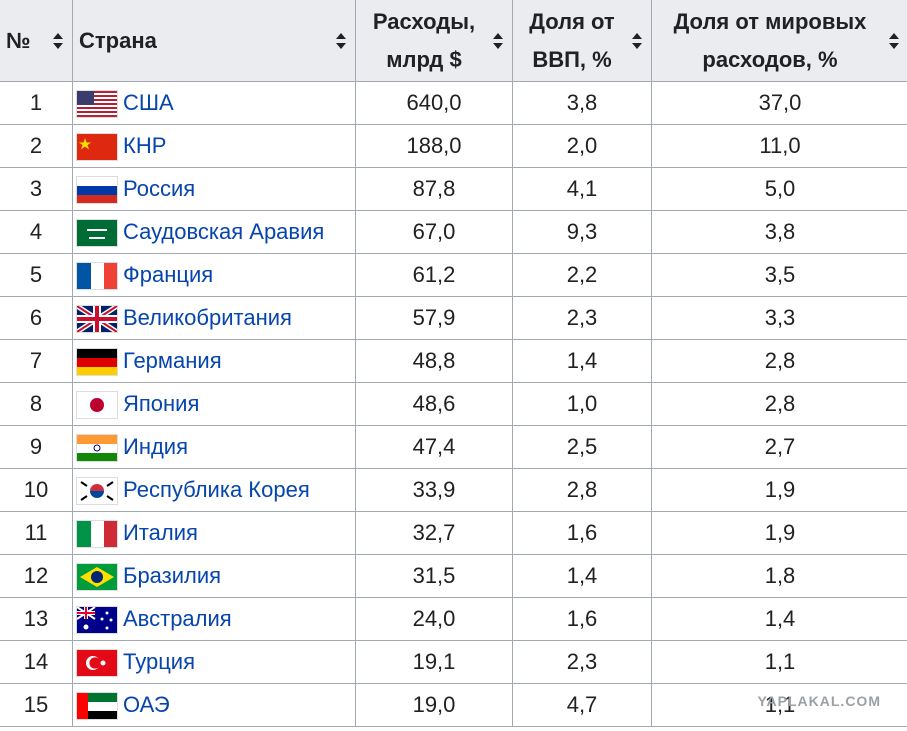 This screenshot has height=731, width=907. I want to click on cell: 31,5, so click(434, 576).